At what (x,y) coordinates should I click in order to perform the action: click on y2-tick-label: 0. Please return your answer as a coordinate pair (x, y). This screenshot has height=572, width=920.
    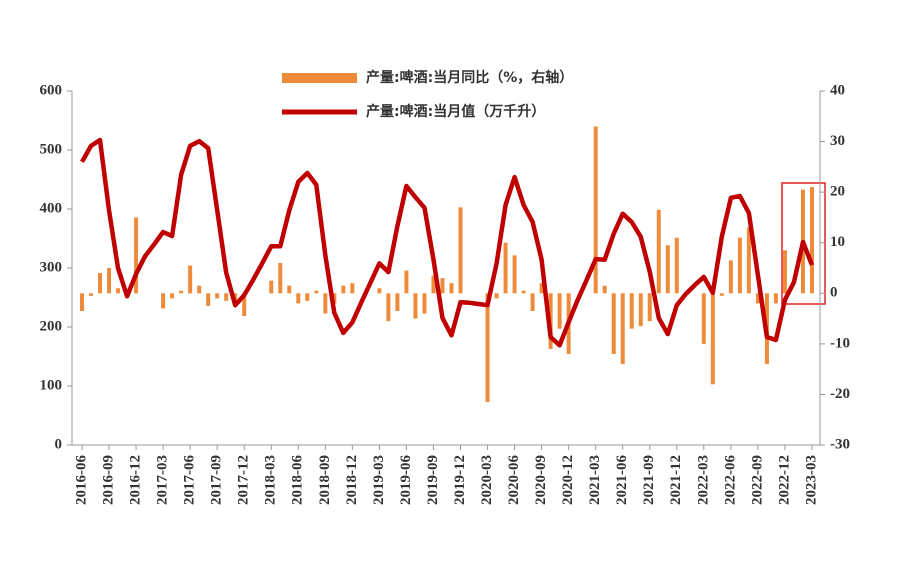
    Looking at the image, I should click on (834, 293).